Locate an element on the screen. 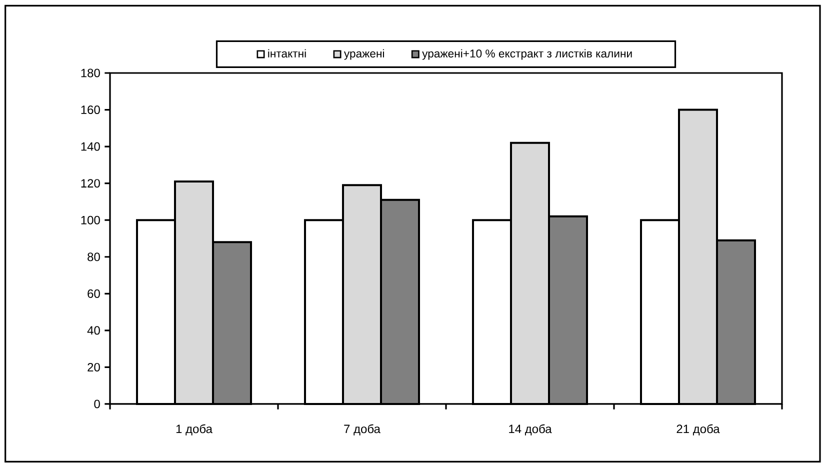 The width and height of the screenshot is (831, 467). x-tick-label: 1 доба is located at coordinates (194, 430).